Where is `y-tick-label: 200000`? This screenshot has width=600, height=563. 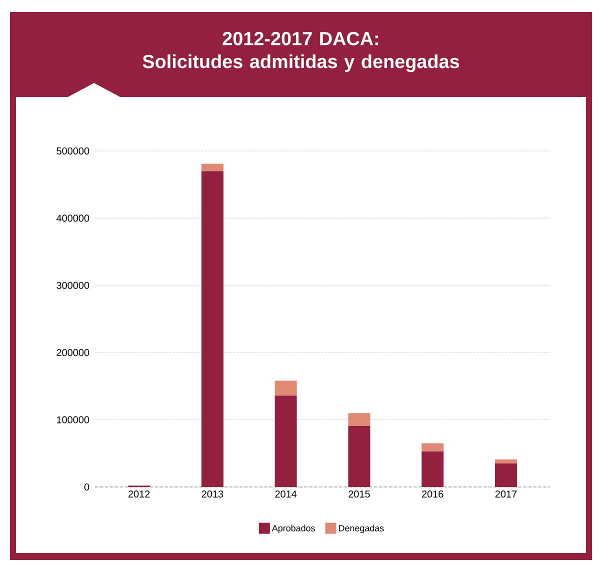
y-tick-label: 200000 is located at coordinates (73, 352).